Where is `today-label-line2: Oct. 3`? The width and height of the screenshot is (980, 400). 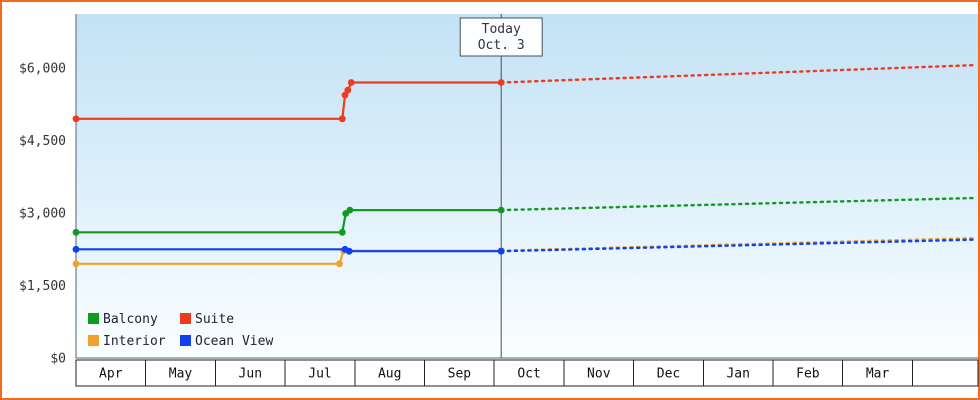
today-label-line2: Oct. 3 is located at coordinates (501, 45).